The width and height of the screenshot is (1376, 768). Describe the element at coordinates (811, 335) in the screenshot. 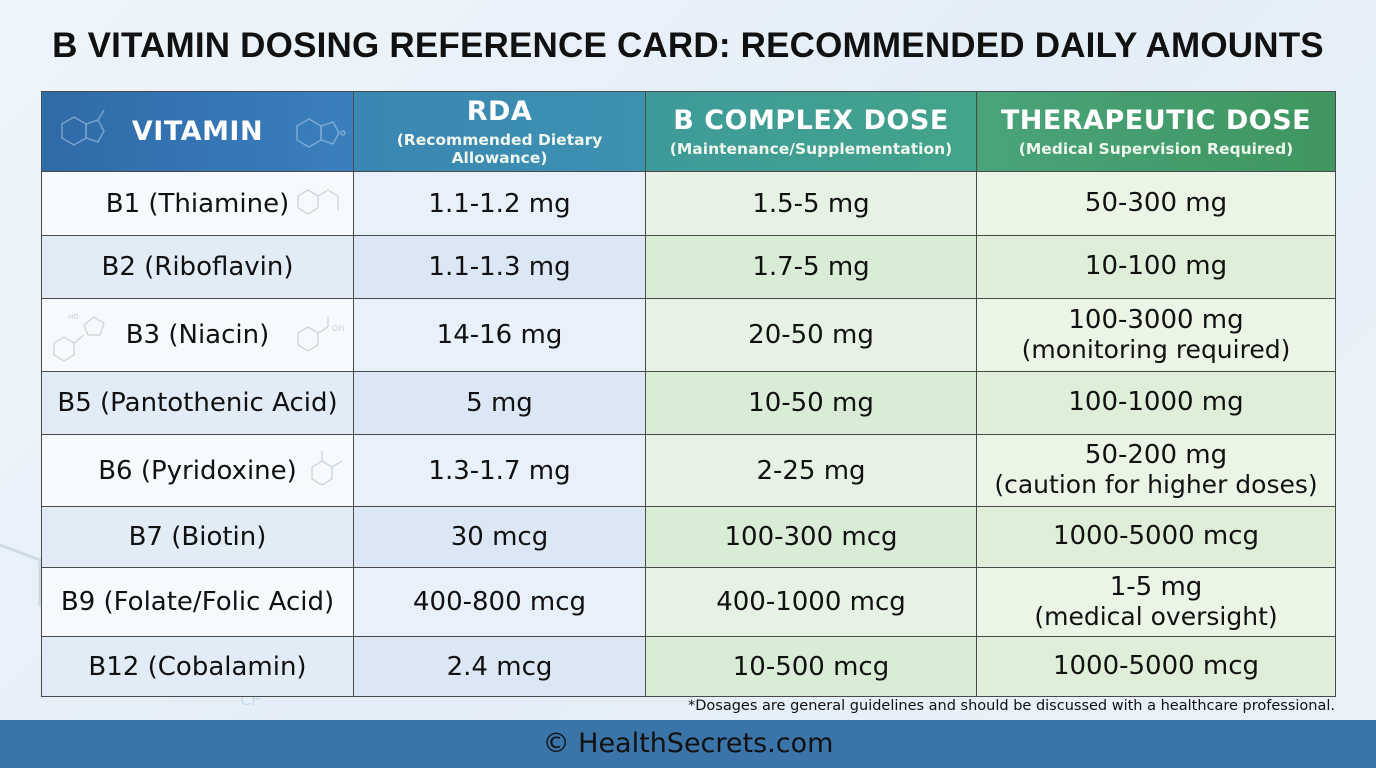

I see `b-complex-cell: 20-50 mg` at that location.